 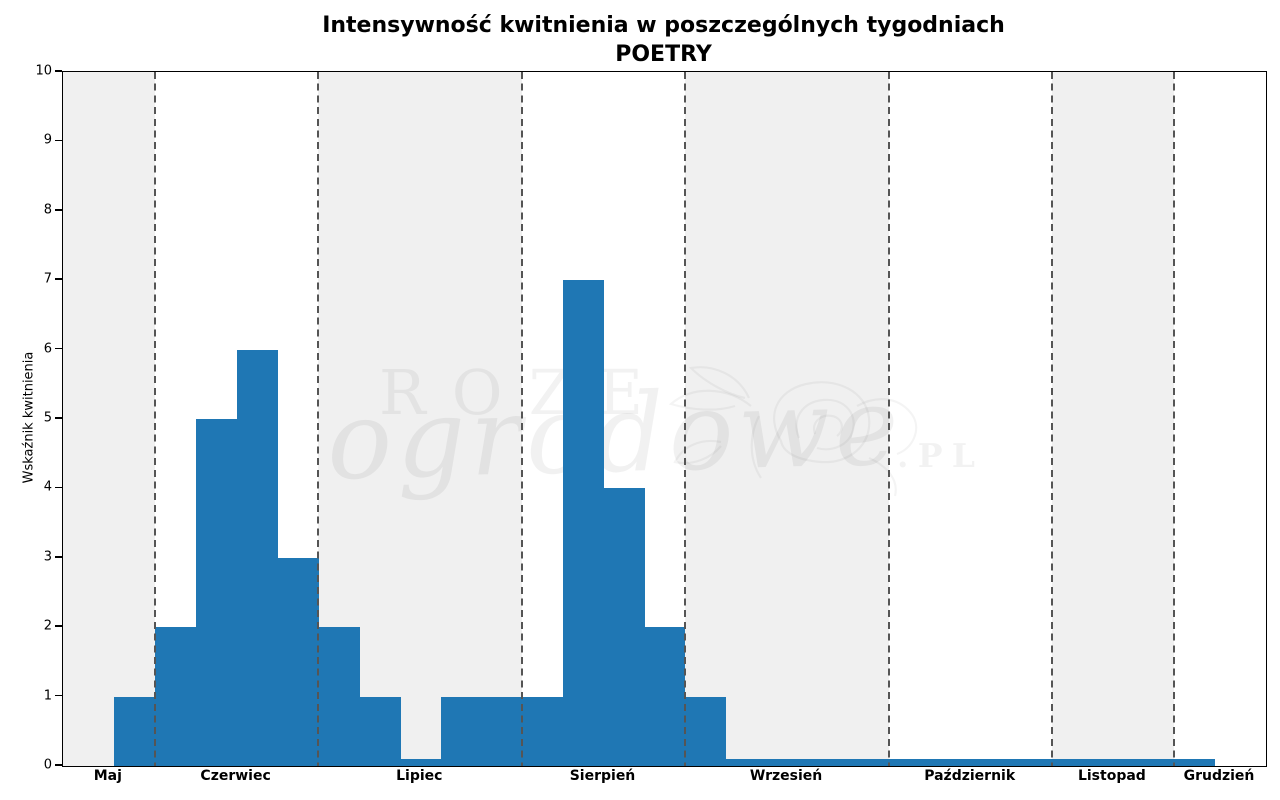 I want to click on y-tick-label: 10, so click(x=43, y=71).